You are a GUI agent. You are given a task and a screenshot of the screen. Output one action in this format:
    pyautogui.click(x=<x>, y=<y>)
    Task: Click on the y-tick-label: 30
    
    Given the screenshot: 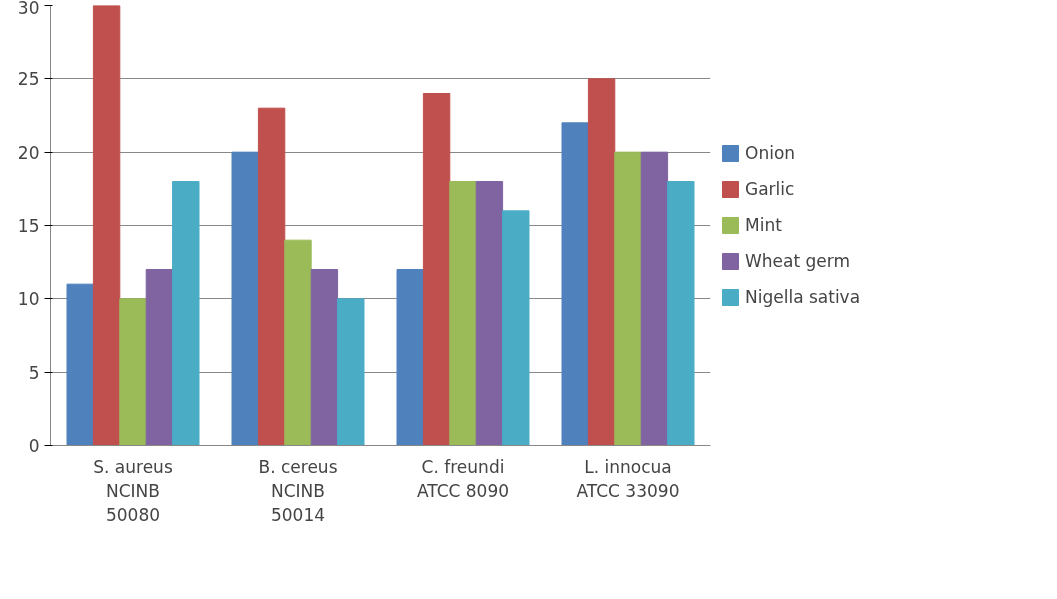 What is the action you would take?
    pyautogui.click(x=28, y=9)
    